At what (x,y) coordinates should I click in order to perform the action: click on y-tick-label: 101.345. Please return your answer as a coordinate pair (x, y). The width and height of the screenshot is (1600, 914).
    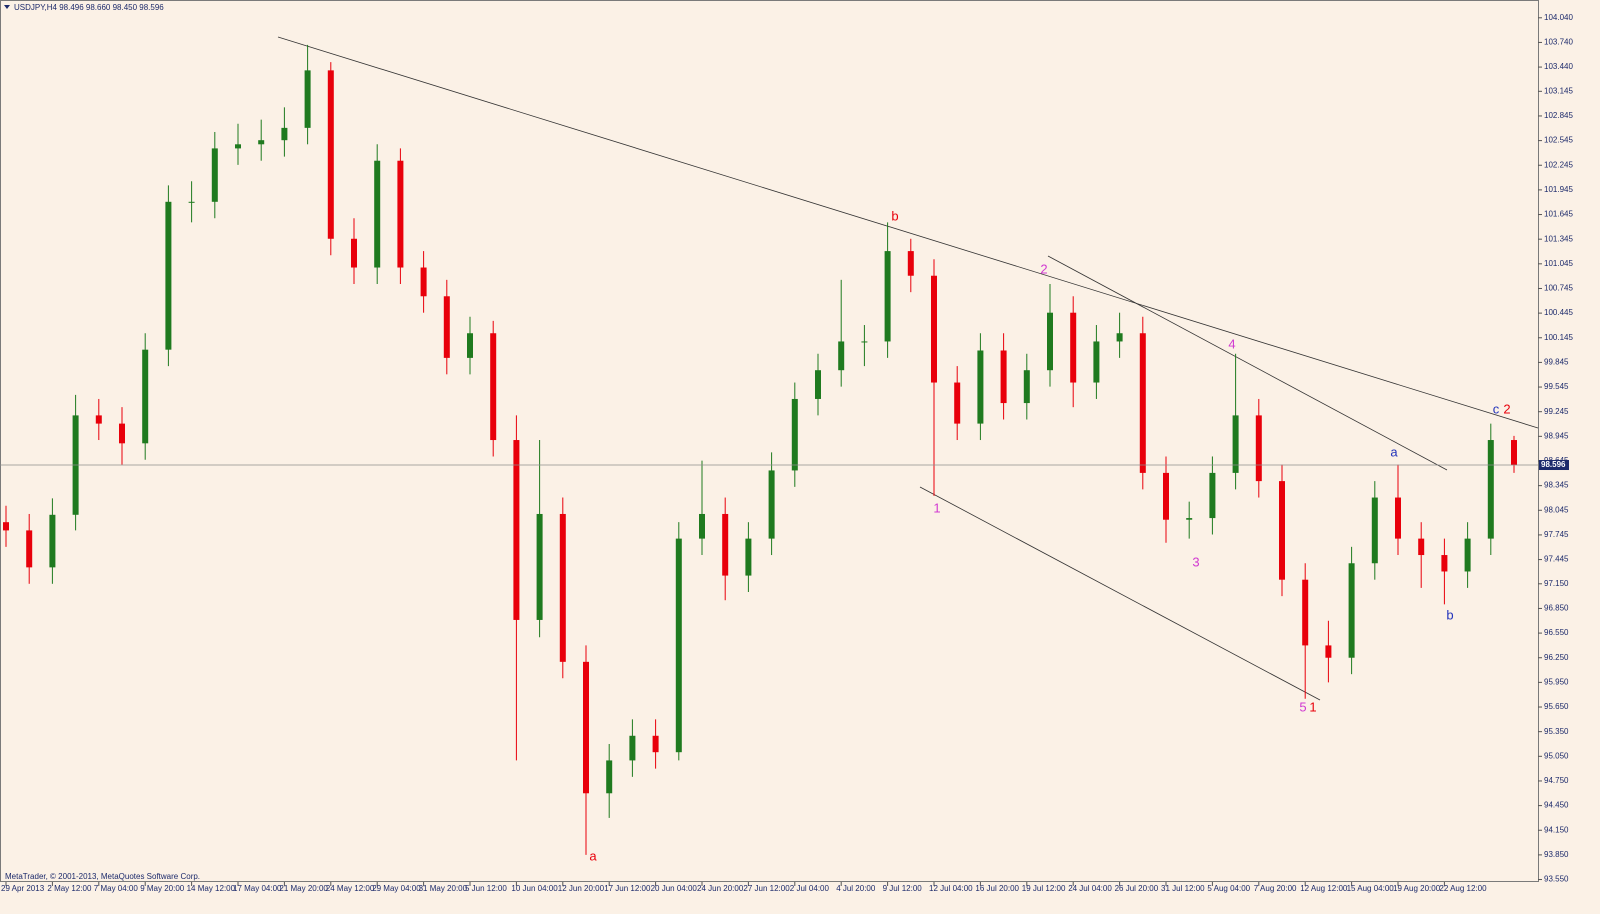
    Looking at the image, I should click on (1558, 238).